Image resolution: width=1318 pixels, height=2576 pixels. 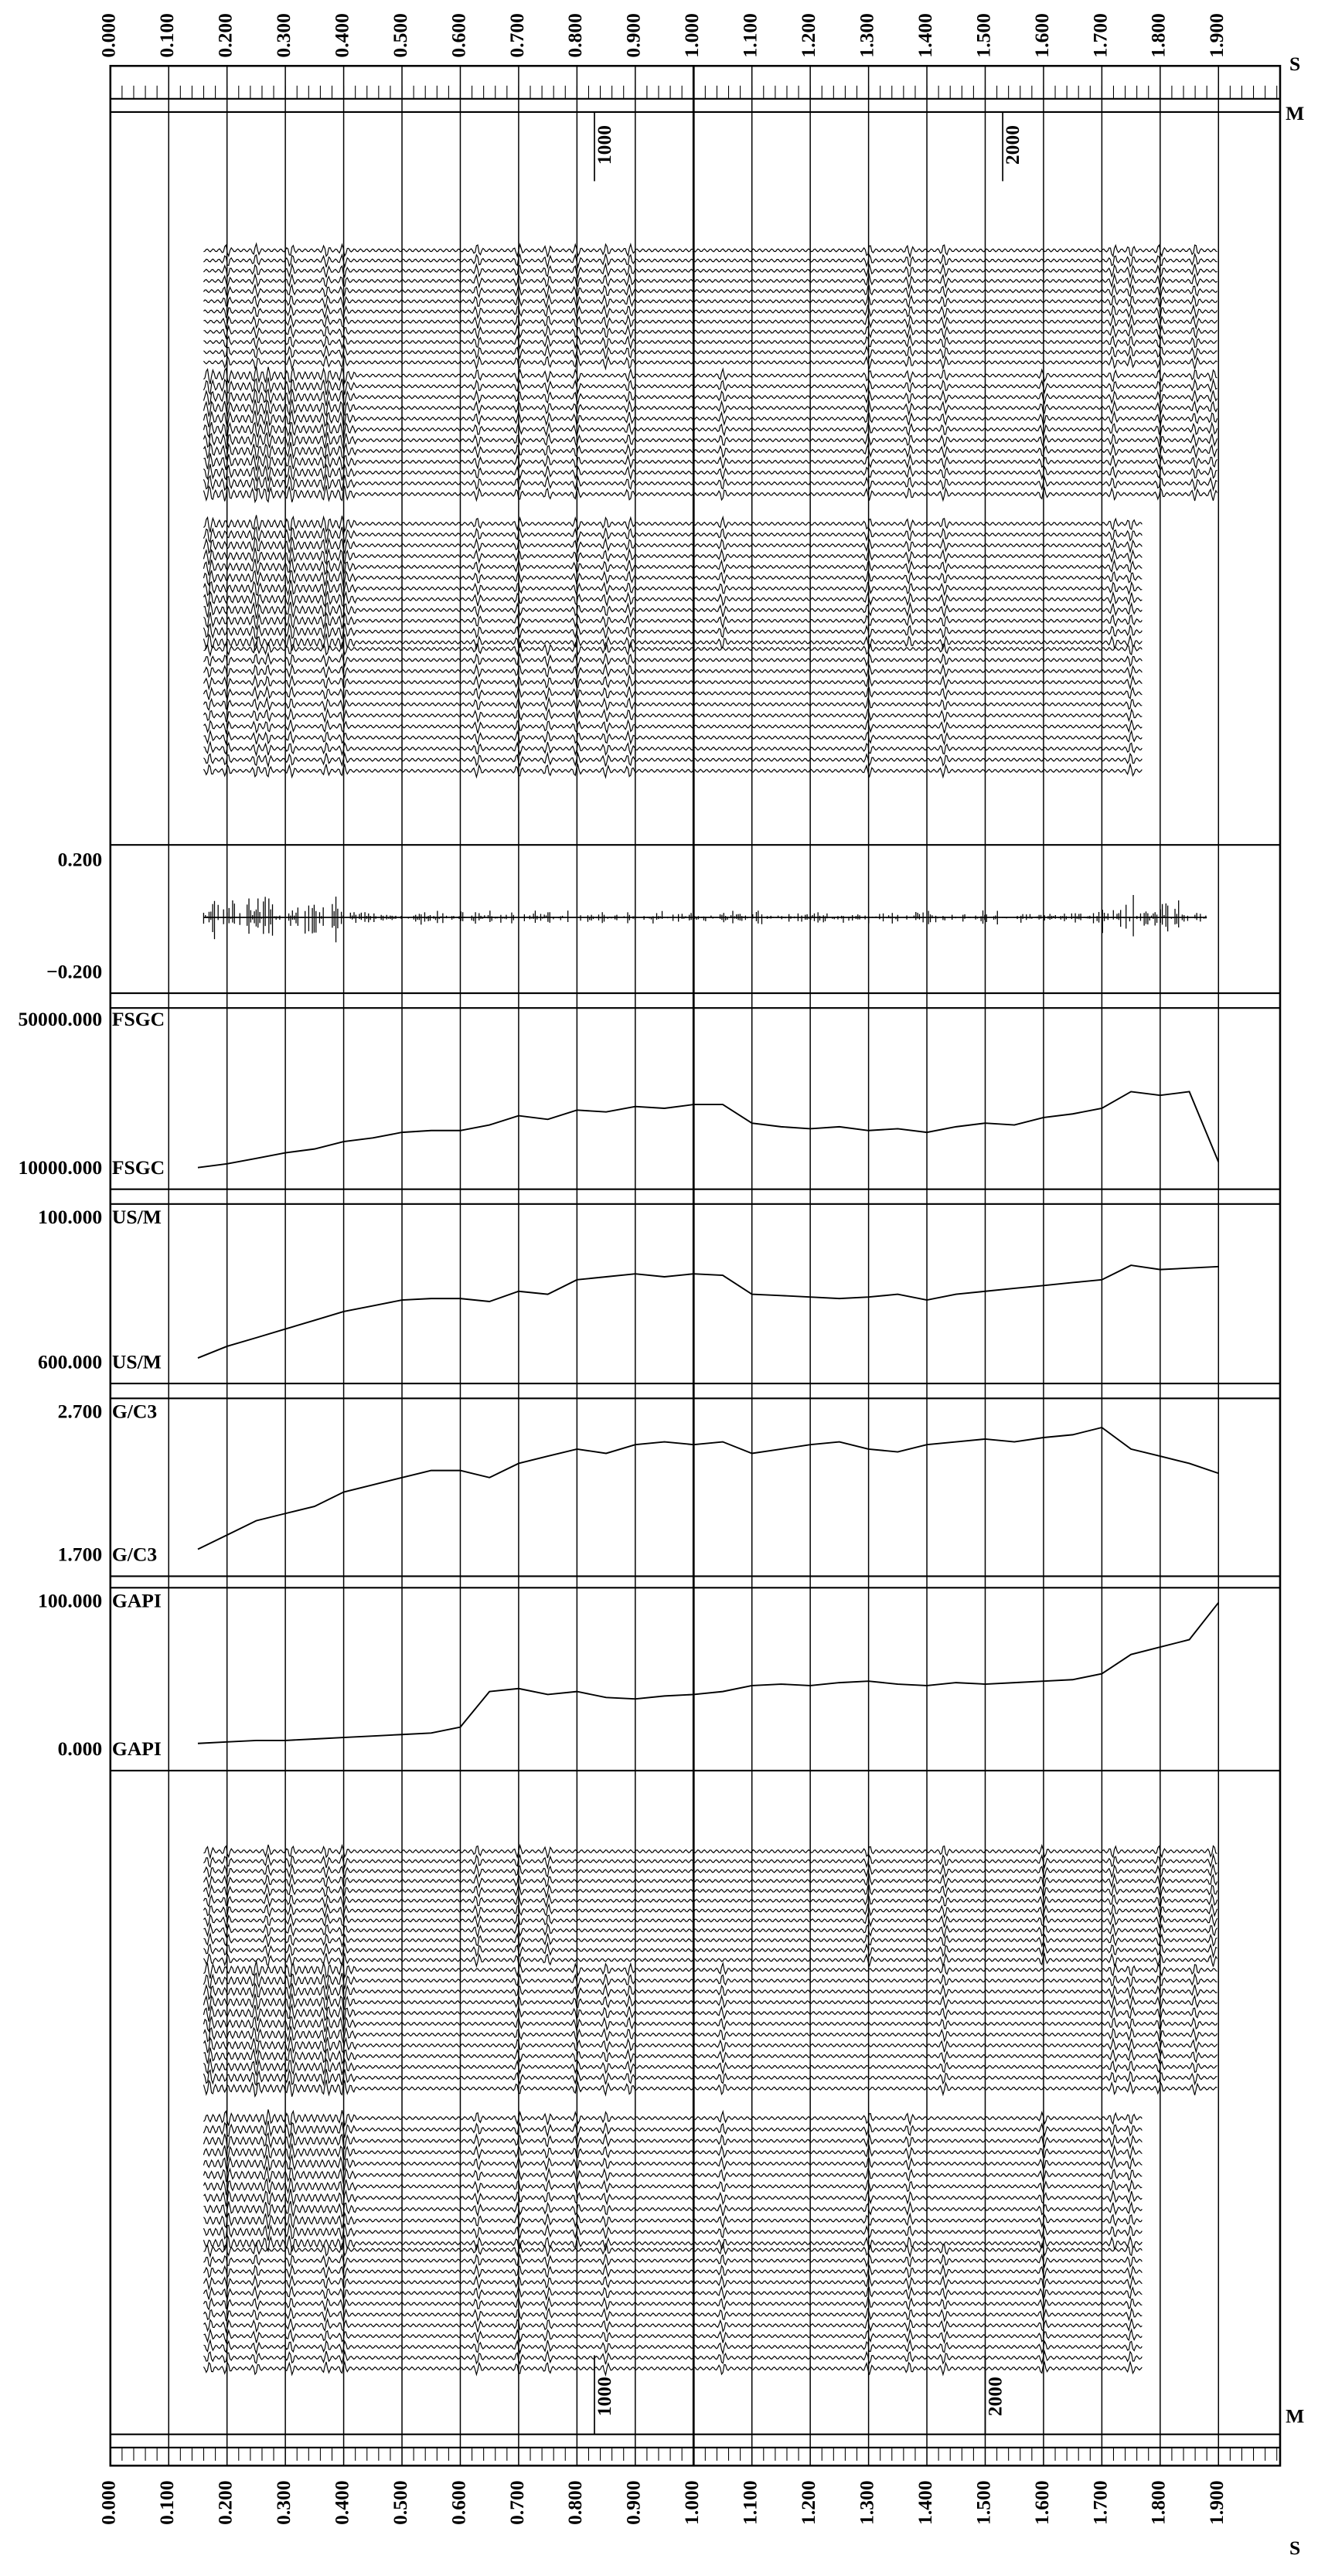 I want to click on scale-top: 2.700, so click(x=80, y=1411).